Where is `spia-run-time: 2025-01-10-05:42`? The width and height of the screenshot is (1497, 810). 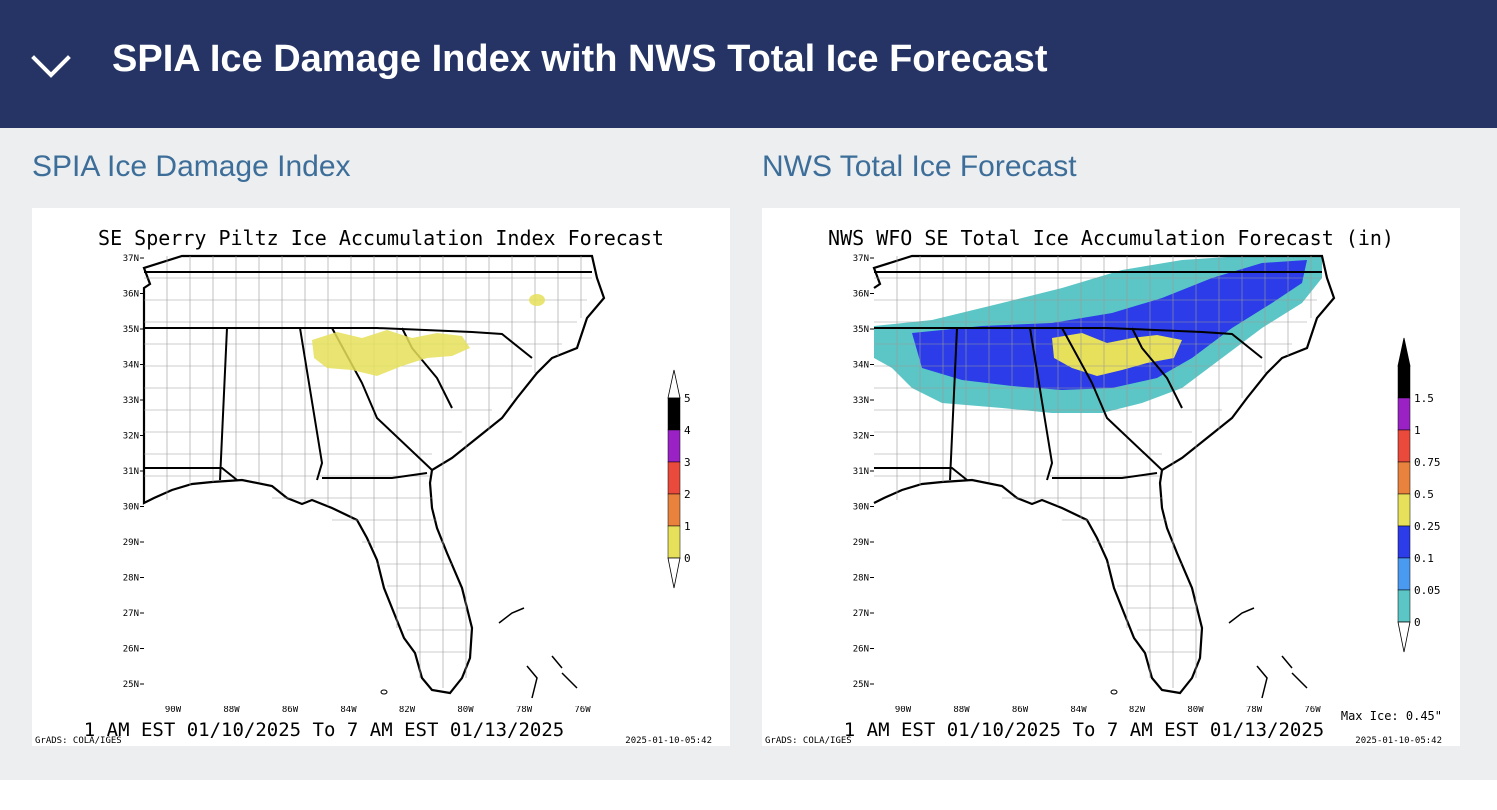 spia-run-time: 2025-01-10-05:42 is located at coordinates (668, 741).